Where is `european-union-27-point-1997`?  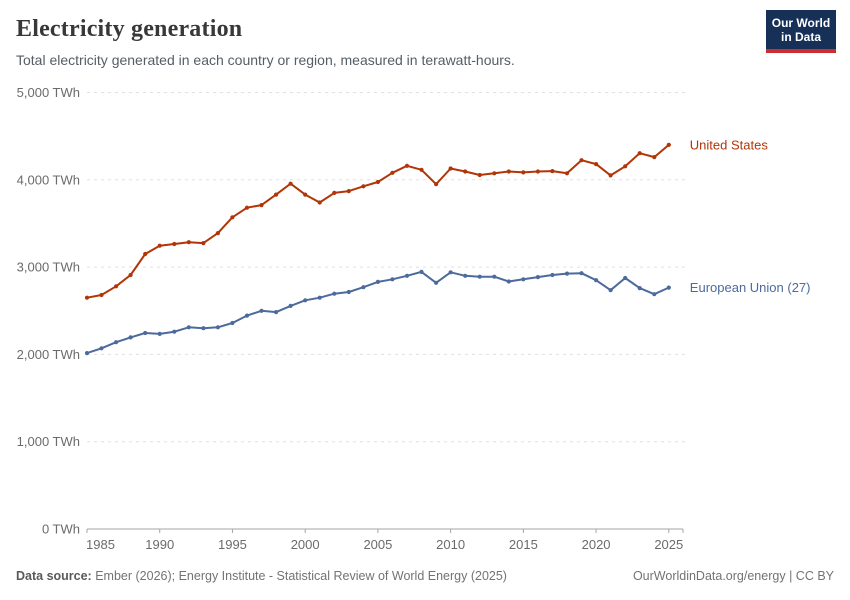
european-union-27-point-1997 is located at coordinates (261, 310).